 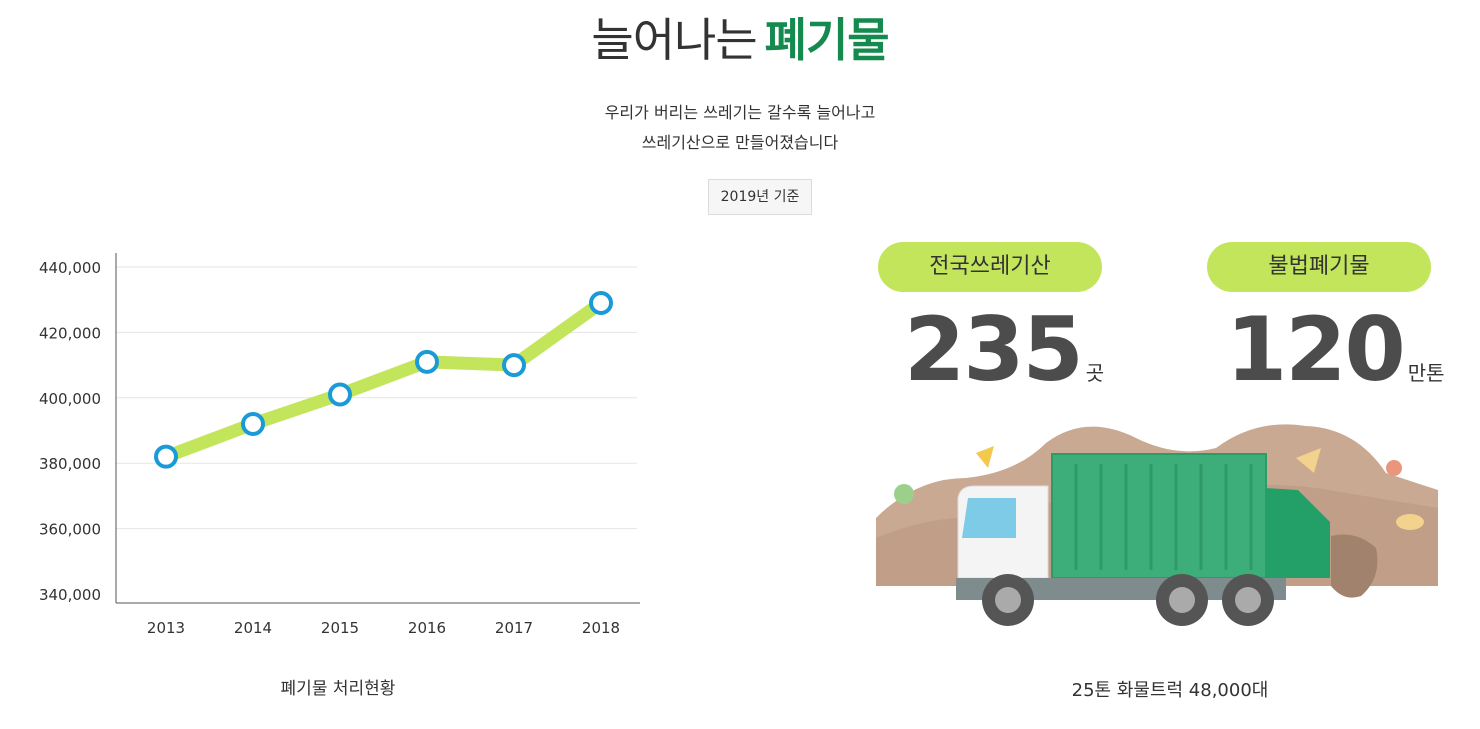 I want to click on chart-caption: 폐기물 처리현황, so click(x=338, y=689).